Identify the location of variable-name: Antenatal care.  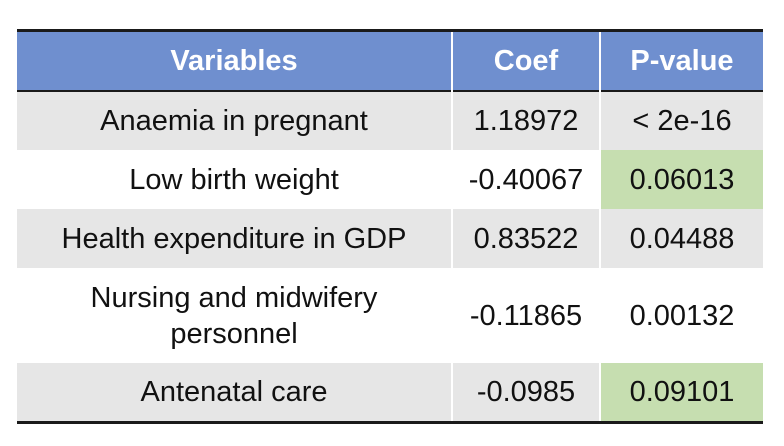
(234, 391).